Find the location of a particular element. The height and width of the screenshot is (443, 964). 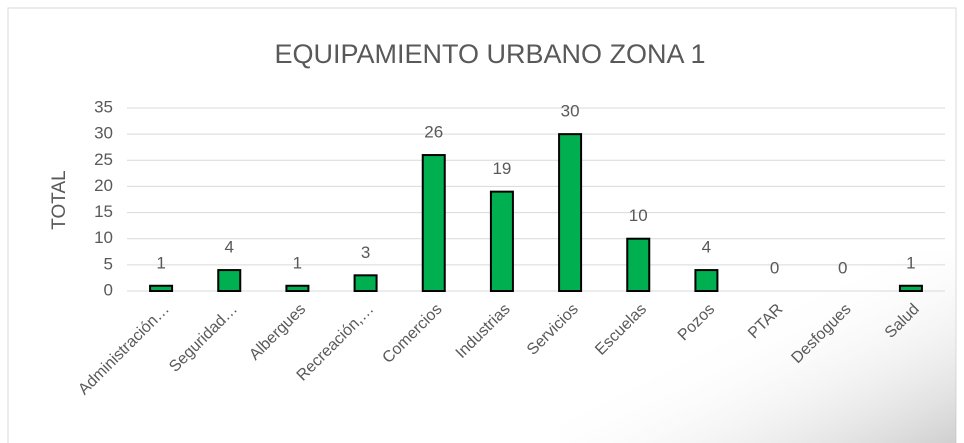

y-tick-label: 15 is located at coordinates (103, 211).